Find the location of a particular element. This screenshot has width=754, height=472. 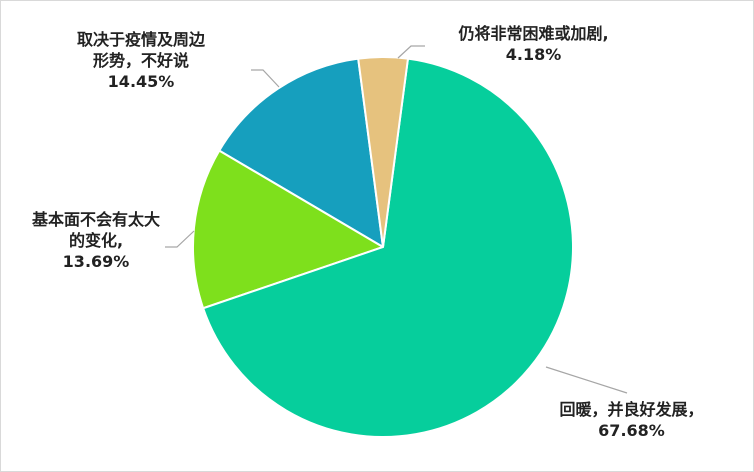

value-label: 4.18% is located at coordinates (533, 54).